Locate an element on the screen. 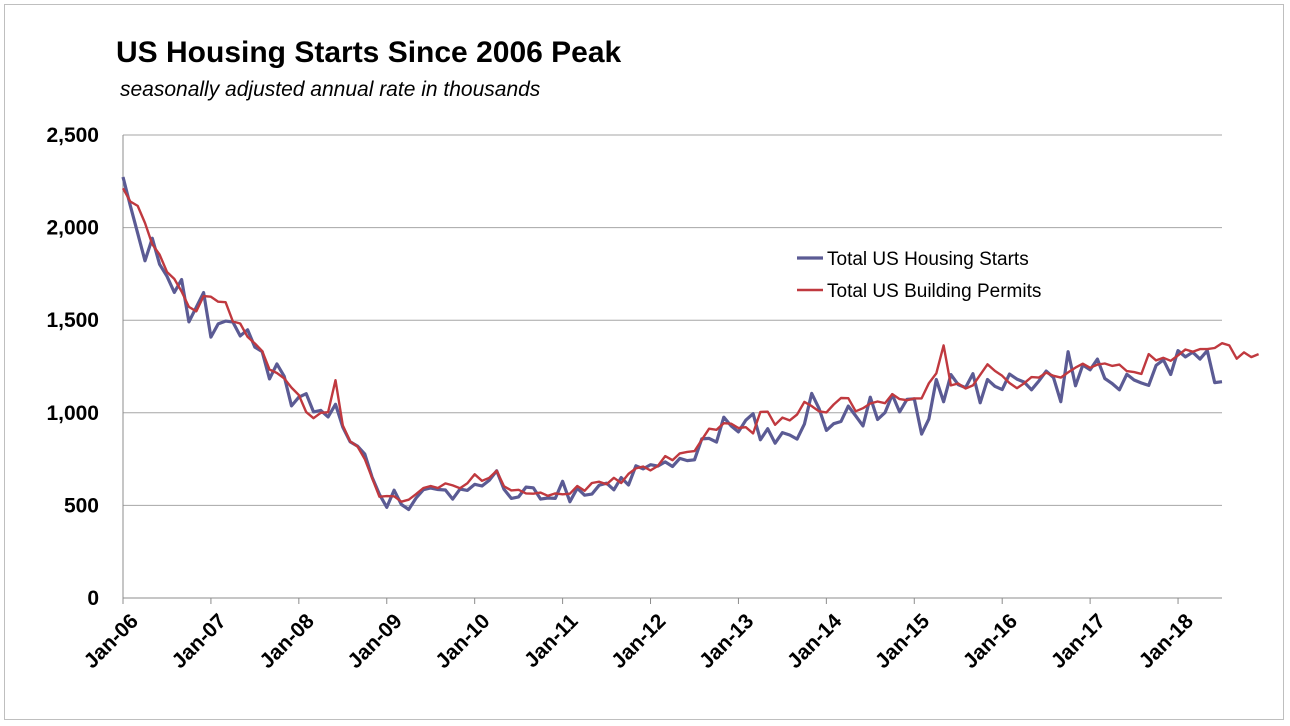  x-tick-label: Jan-17 is located at coordinates (1078, 641).